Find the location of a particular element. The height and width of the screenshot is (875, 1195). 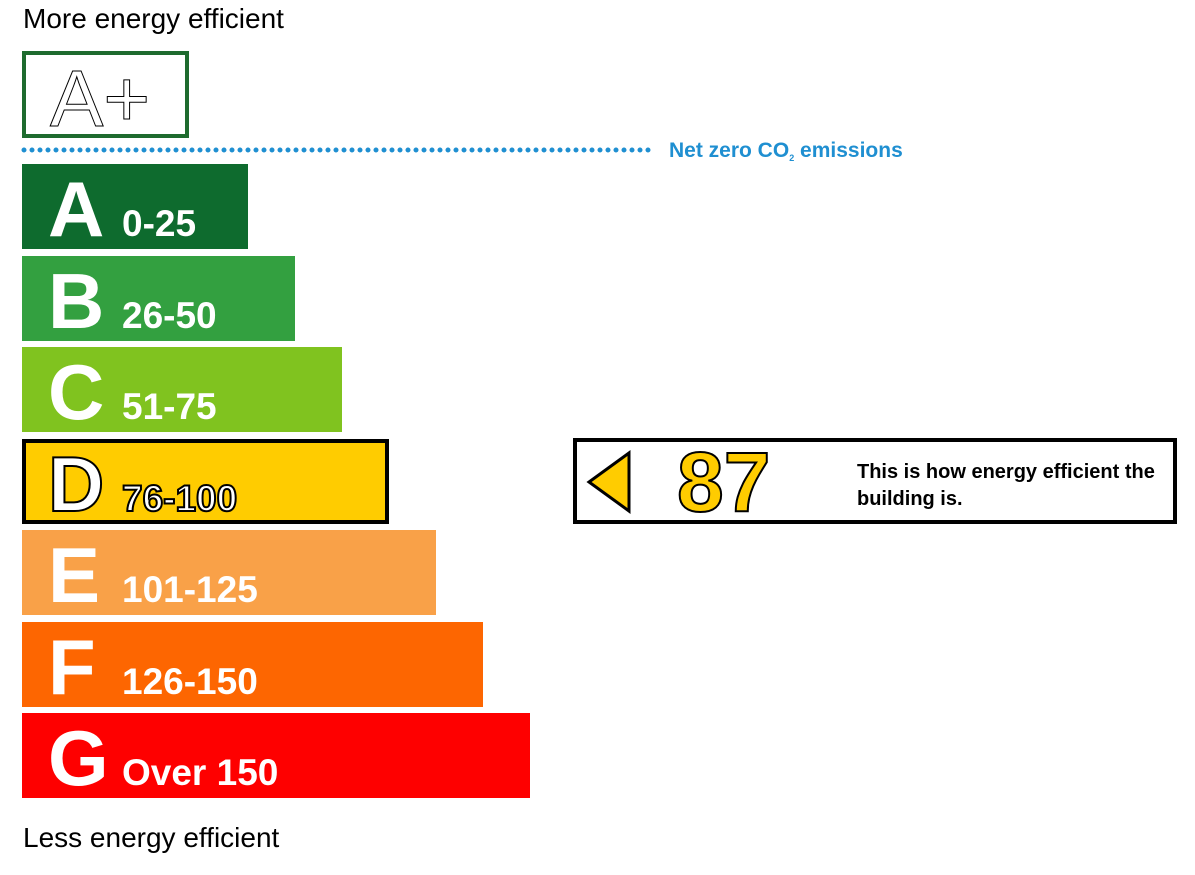

net-zero-dotted-line is located at coordinates (338, 150).